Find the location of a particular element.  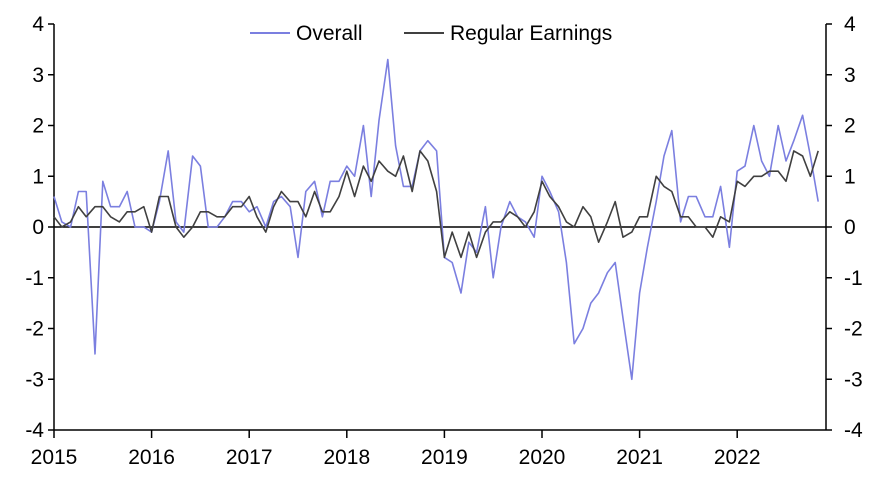

x-tick-label: 2022 is located at coordinates (737, 457).